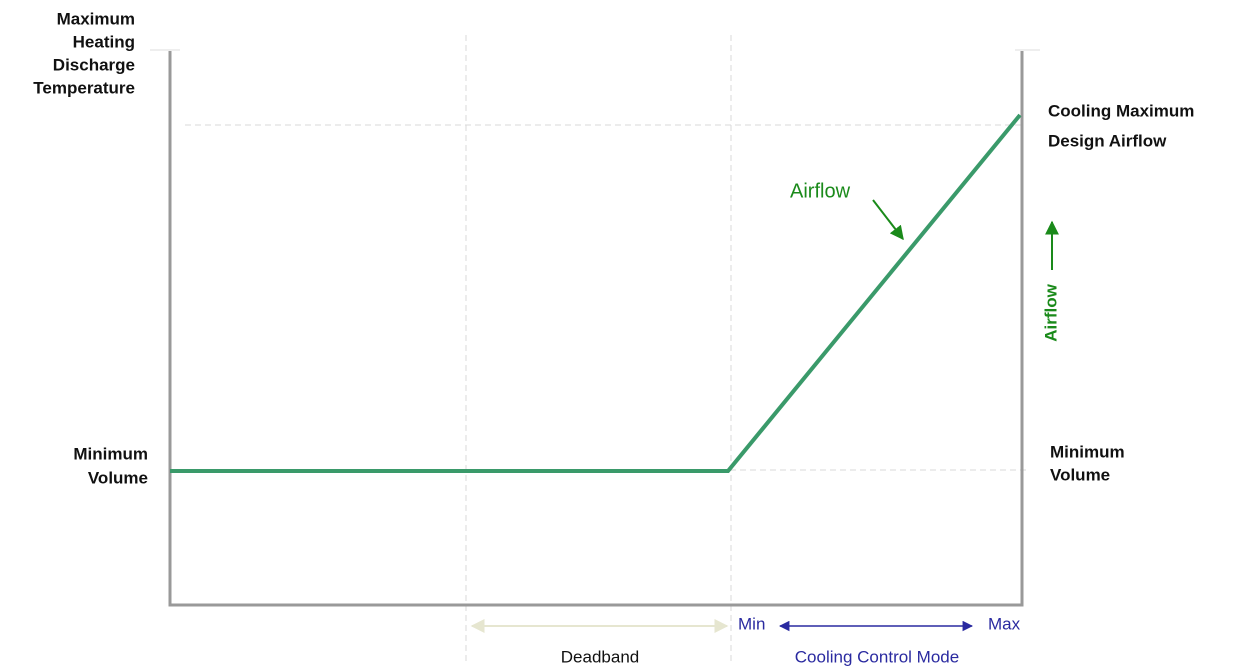 The height and width of the screenshot is (668, 1245). I want to click on label: Discharge, so click(94, 64).